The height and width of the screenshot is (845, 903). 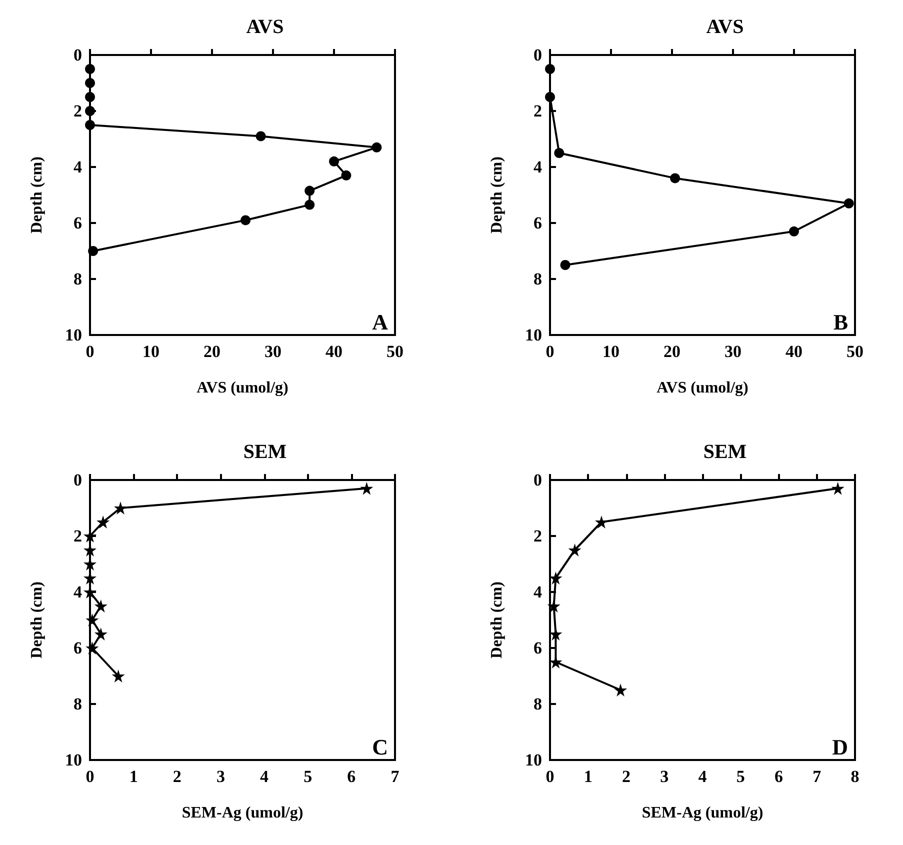 What do you see at coordinates (380, 322) in the screenshot?
I see `annotation: A` at bounding box center [380, 322].